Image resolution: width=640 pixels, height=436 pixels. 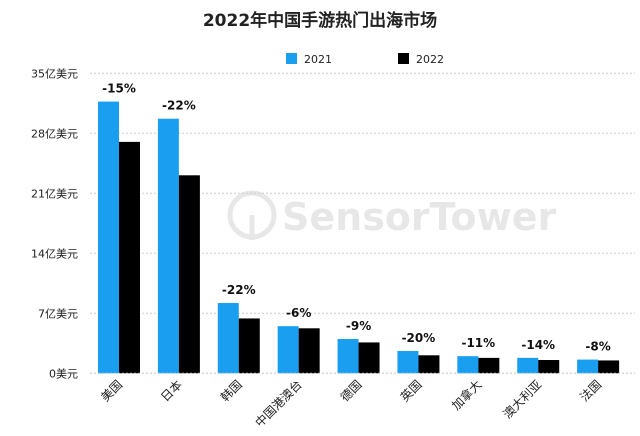 I want to click on bar-2021-中国港澳台, so click(x=288, y=350).